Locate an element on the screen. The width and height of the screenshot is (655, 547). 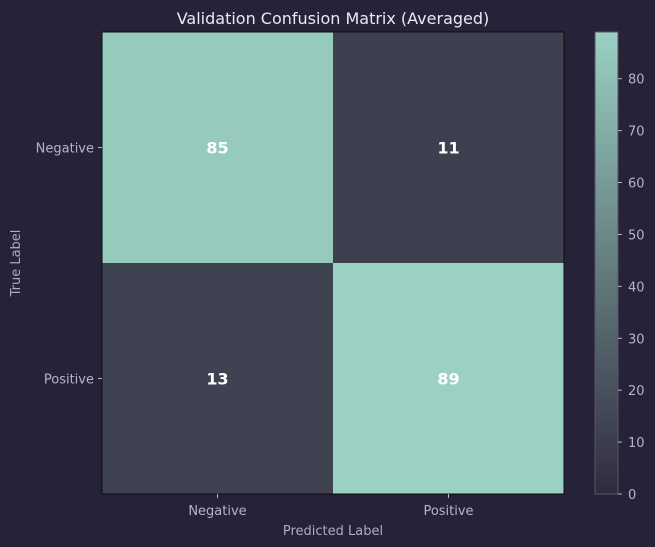
colorbar-tick-label: 50 is located at coordinates (636, 235).